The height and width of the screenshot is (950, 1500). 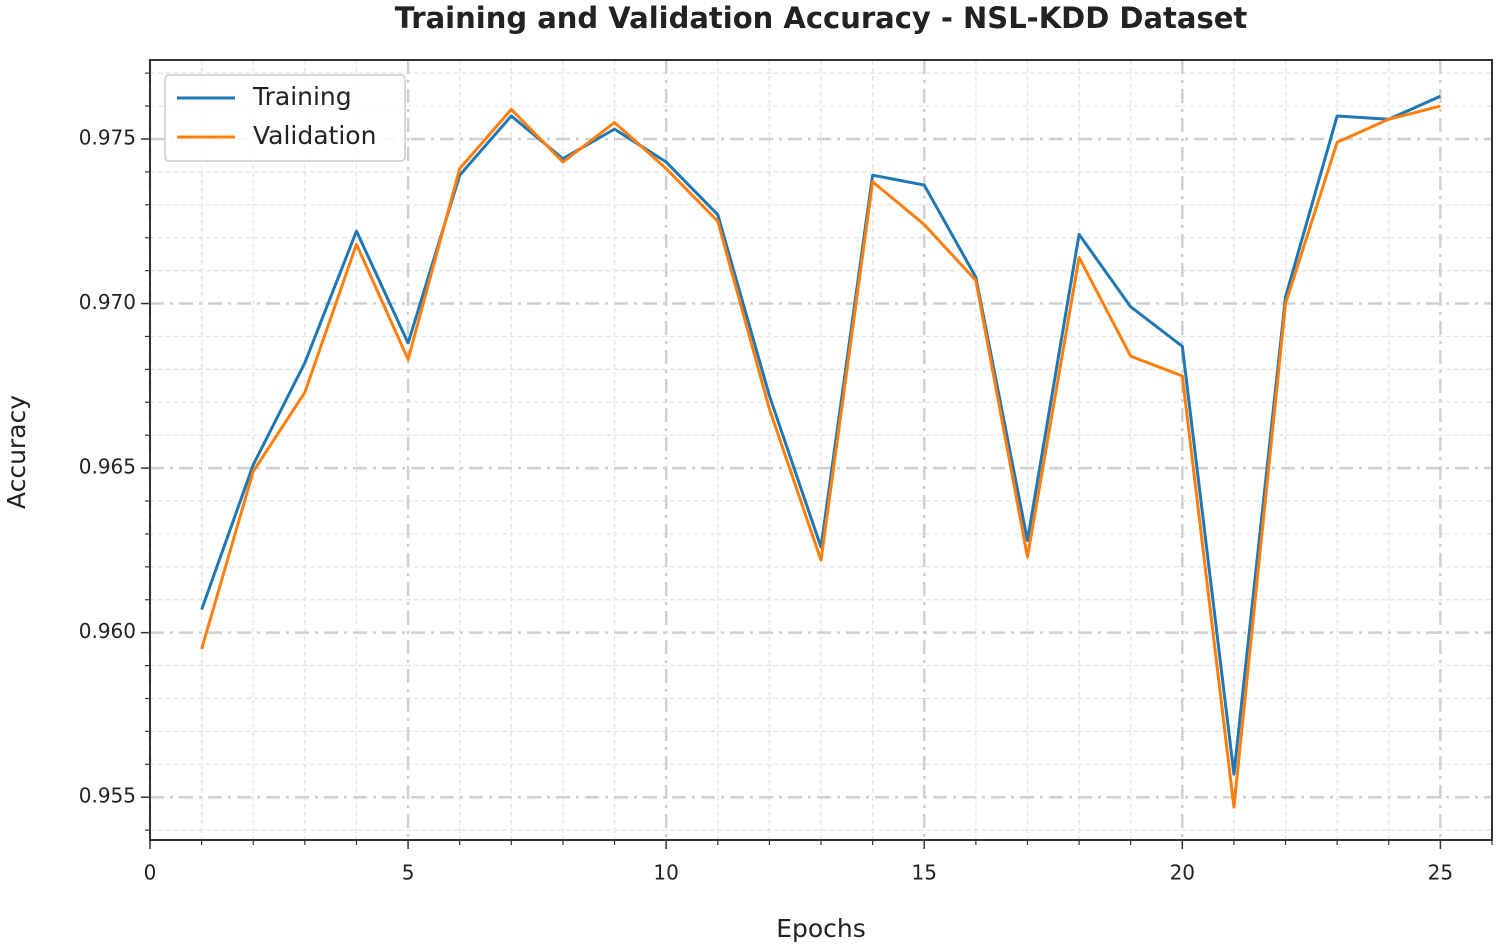 I want to click on x-tick-label: 25, so click(x=1440, y=873).